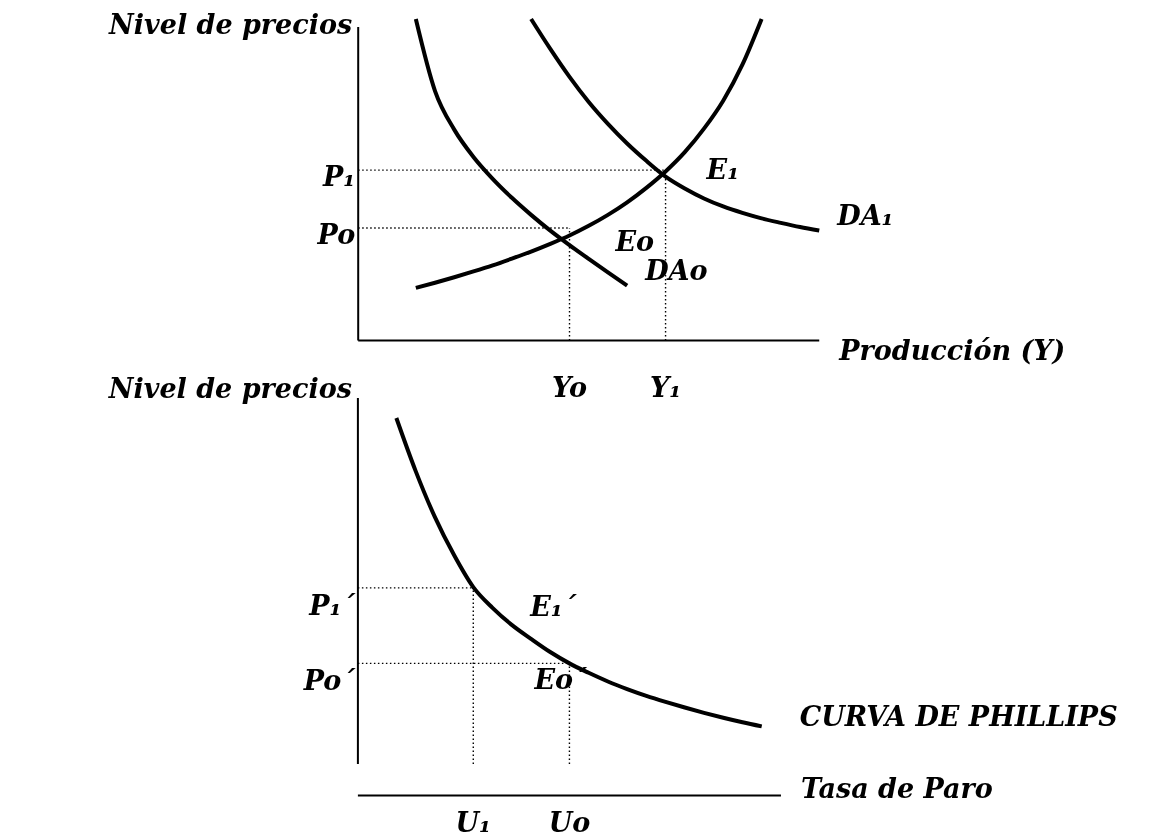  Describe the element at coordinates (561, 680) in the screenshot. I see `annotation: Eo´` at that location.